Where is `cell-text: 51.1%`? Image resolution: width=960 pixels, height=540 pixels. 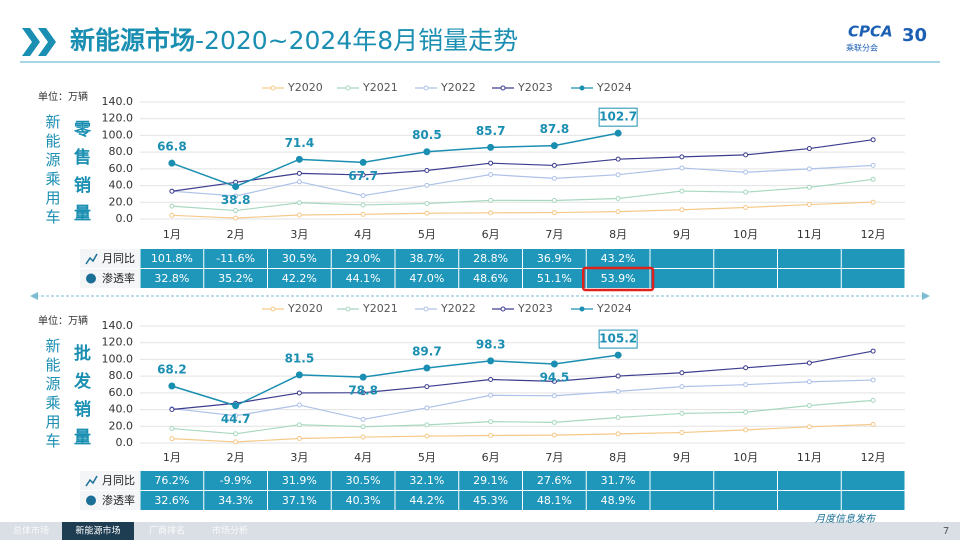
cell-text: 51.1% is located at coordinates (554, 278).